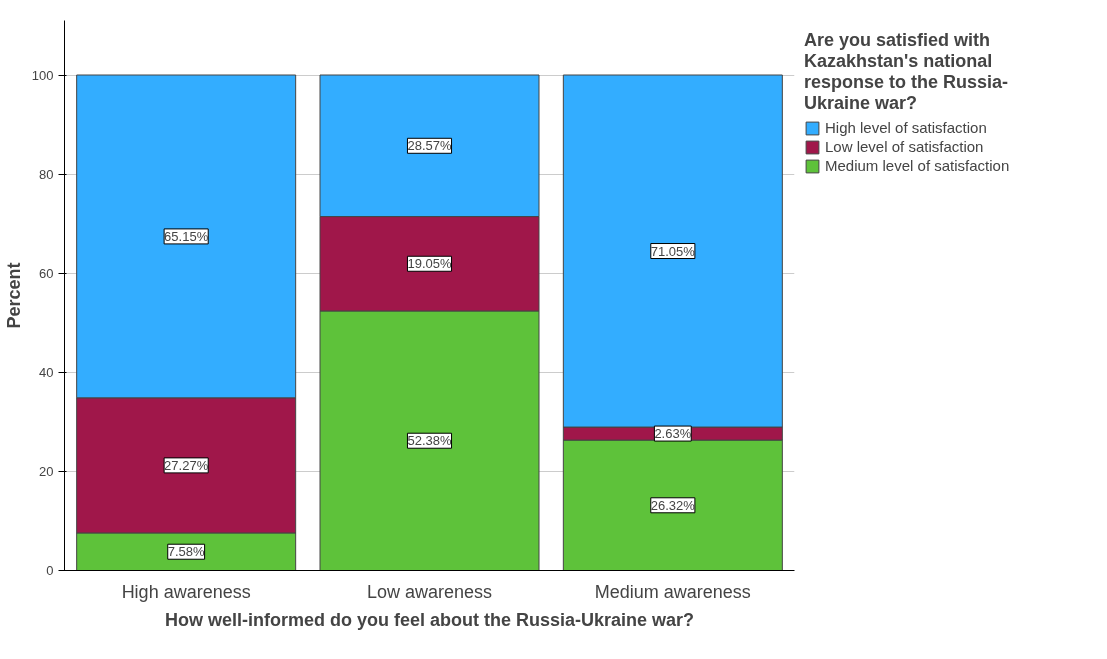 This screenshot has width=1107, height=659. Describe the element at coordinates (673, 434) in the screenshot. I see `data-label: 2.63%` at that location.